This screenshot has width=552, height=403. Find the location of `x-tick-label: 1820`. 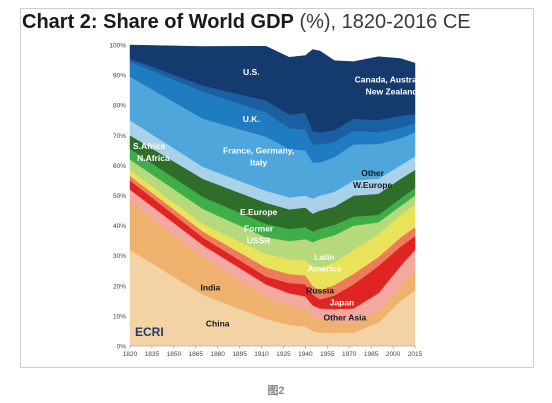

x-tick-label: 1820 is located at coordinates (130, 354).